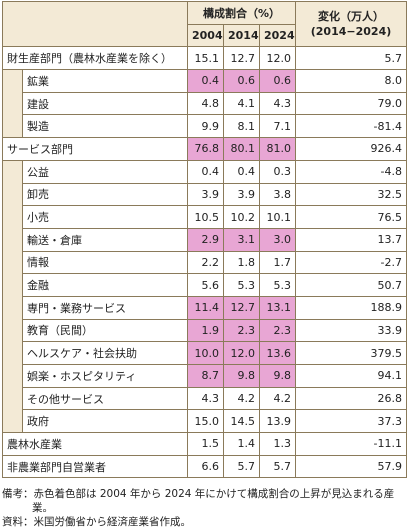  Describe the element at coordinates (95, 444) in the screenshot. I see `row-label: 農林水産業` at that location.